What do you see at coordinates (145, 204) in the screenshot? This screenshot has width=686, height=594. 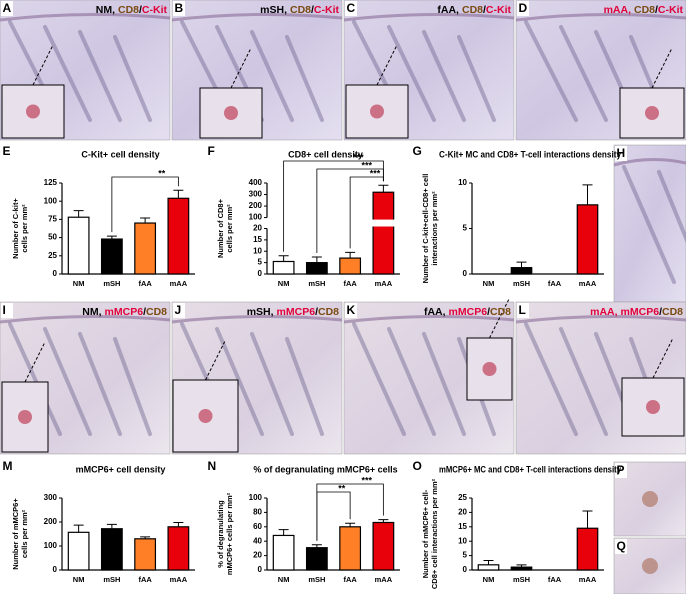 I see `significance-bracket` at bounding box center [145, 204].